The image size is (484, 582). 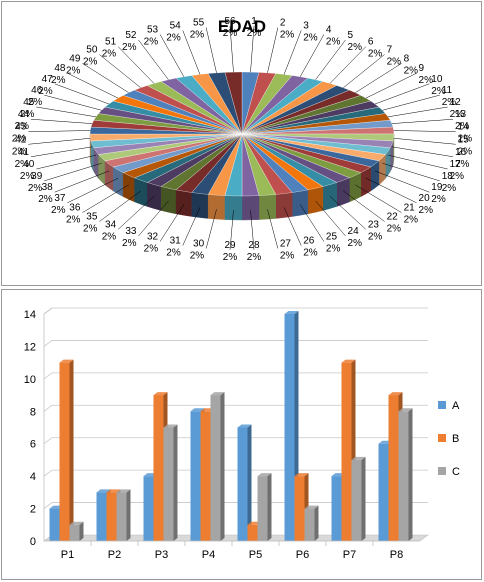 What do you see at coordinates (92, 49) in the screenshot?
I see `pie-label-category: 50` at bounding box center [92, 49].